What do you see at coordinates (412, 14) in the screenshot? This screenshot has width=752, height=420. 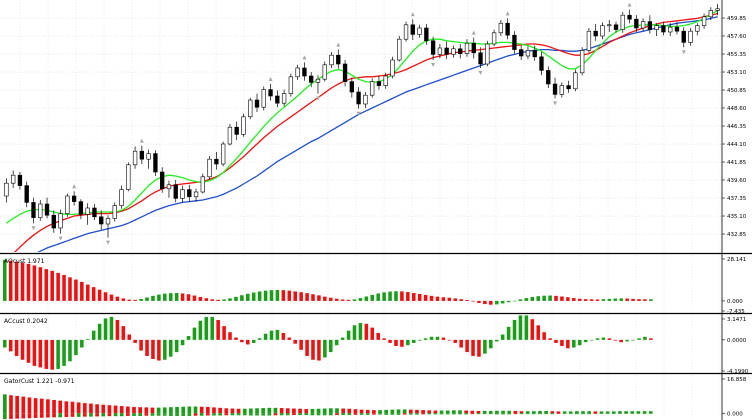 I see `fractal-up-icon` at bounding box center [412, 14].